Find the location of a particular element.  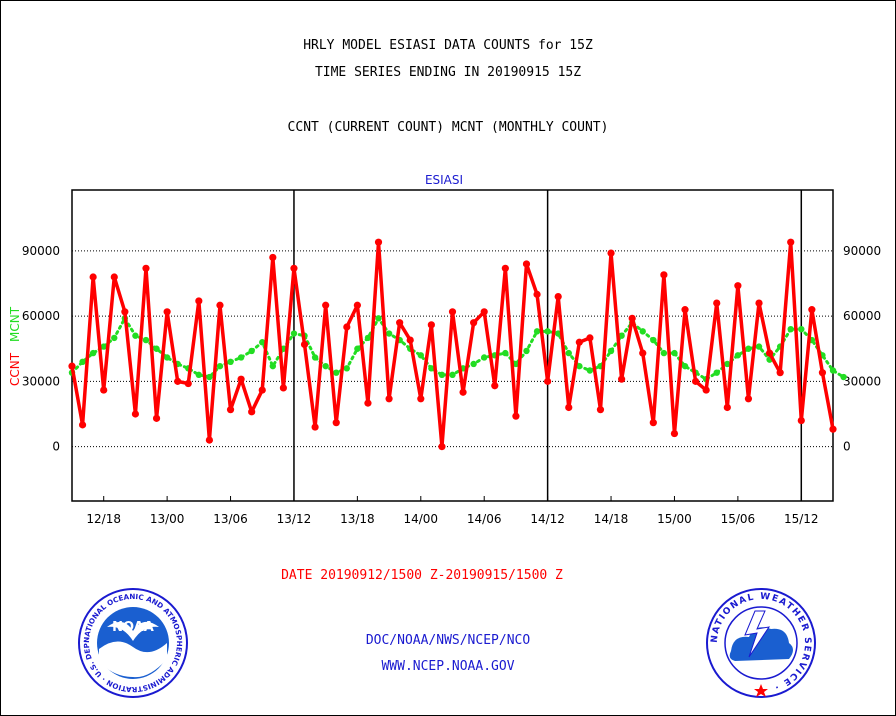

x-tick-label-69: 15/12 is located at coordinates (801, 519).